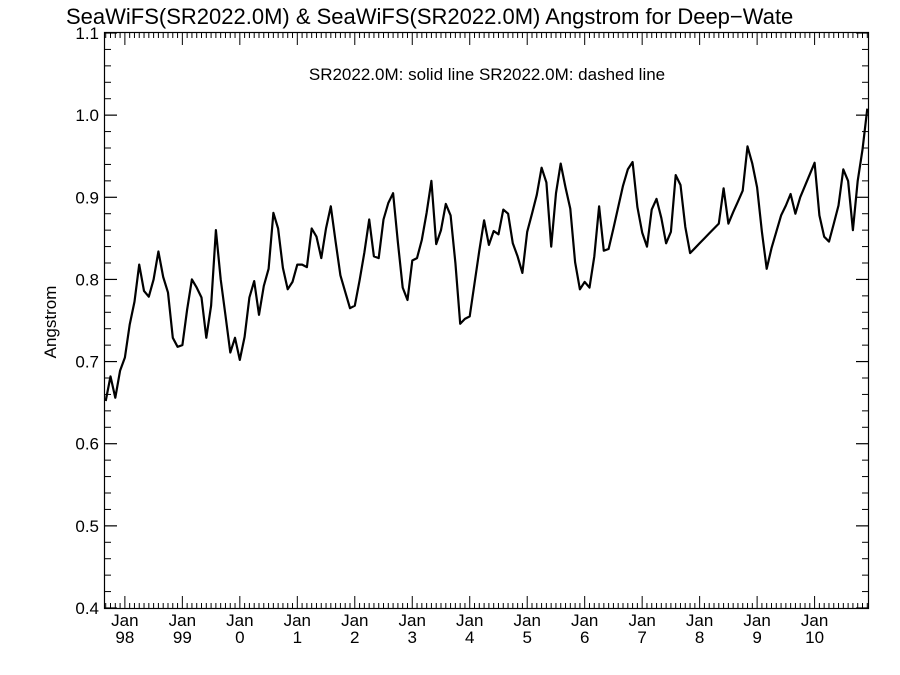 The image size is (900, 675). Describe the element at coordinates (297, 637) in the screenshot. I see `x-tick-label-year: 1` at that location.